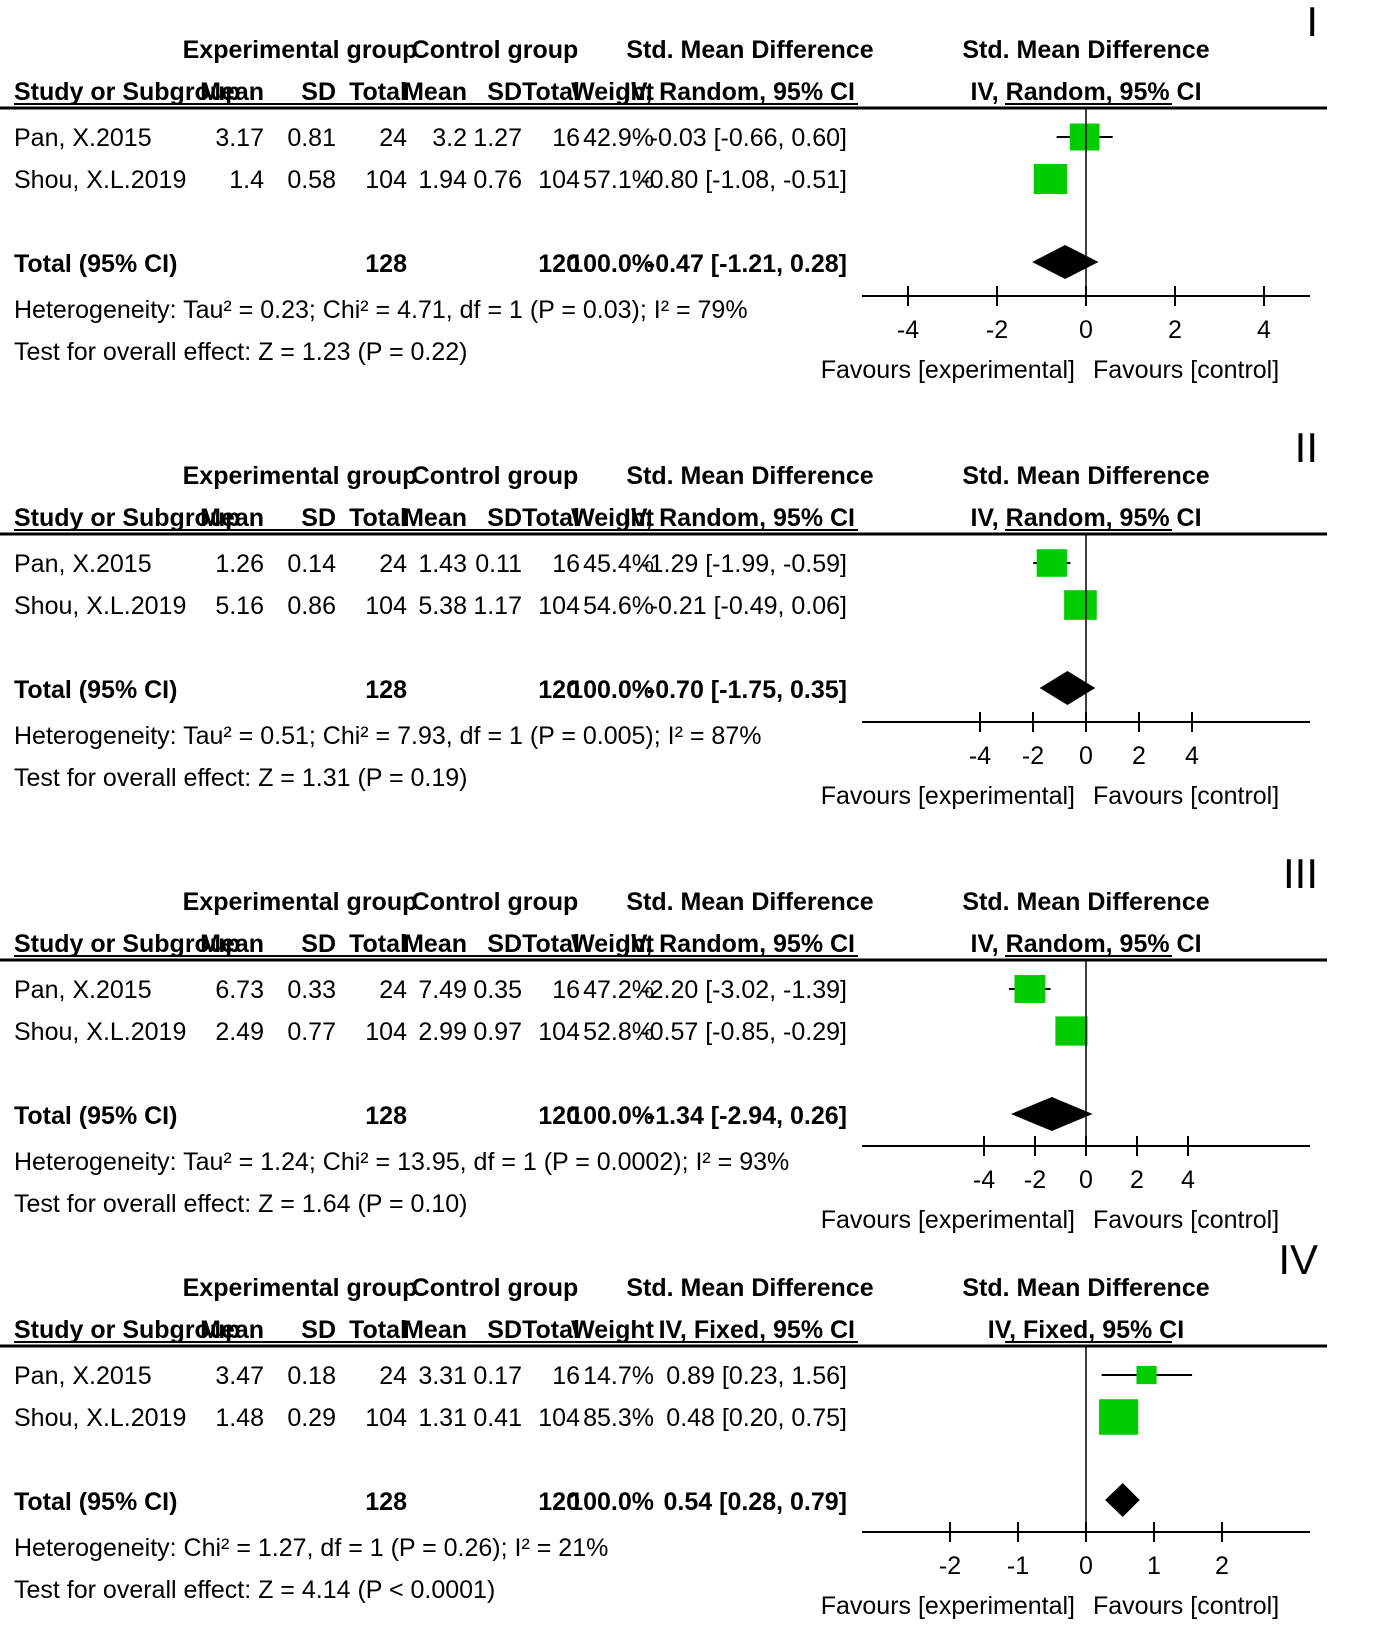 This screenshot has height=1638, width=1389. Describe the element at coordinates (611, 264) in the screenshot. I see `total-weight: 100.0%` at that location.